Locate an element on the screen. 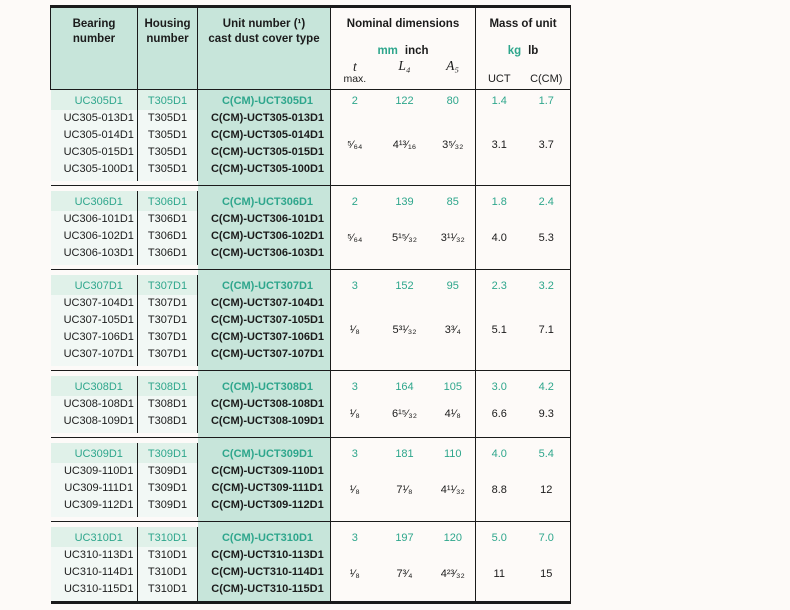 The image size is (790, 610). table-row: UC307-107D1 T307D1 C(CM)-UCT307-107D1 is located at coordinates (310, 356).